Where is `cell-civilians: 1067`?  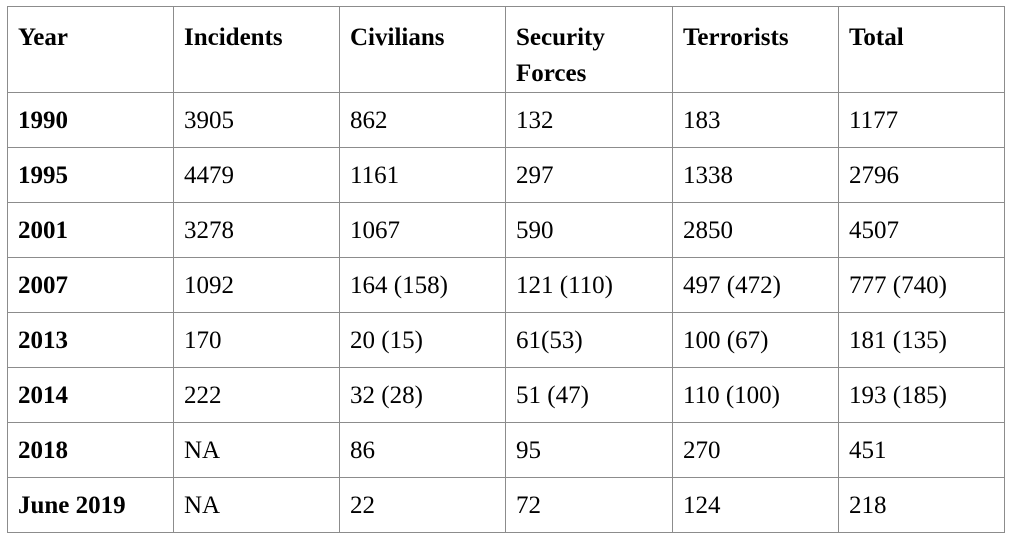
cell-civilians: 1067 is located at coordinates (422, 230).